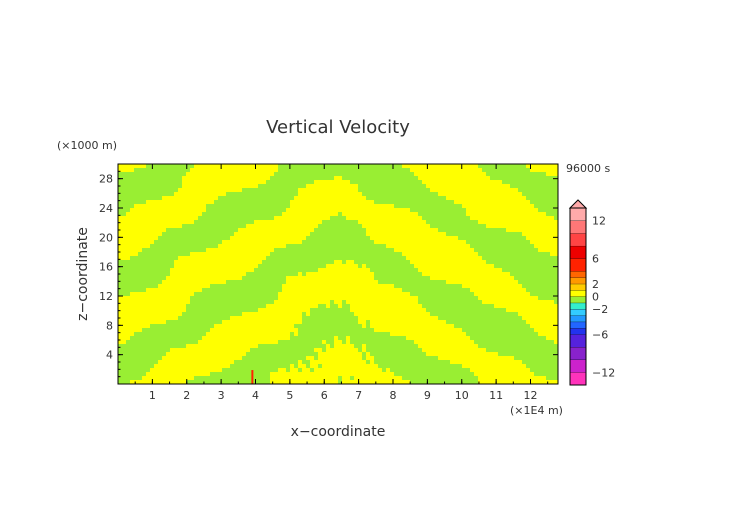 The image size is (752, 532). I want to click on x-tick-label: 12, so click(531, 395).